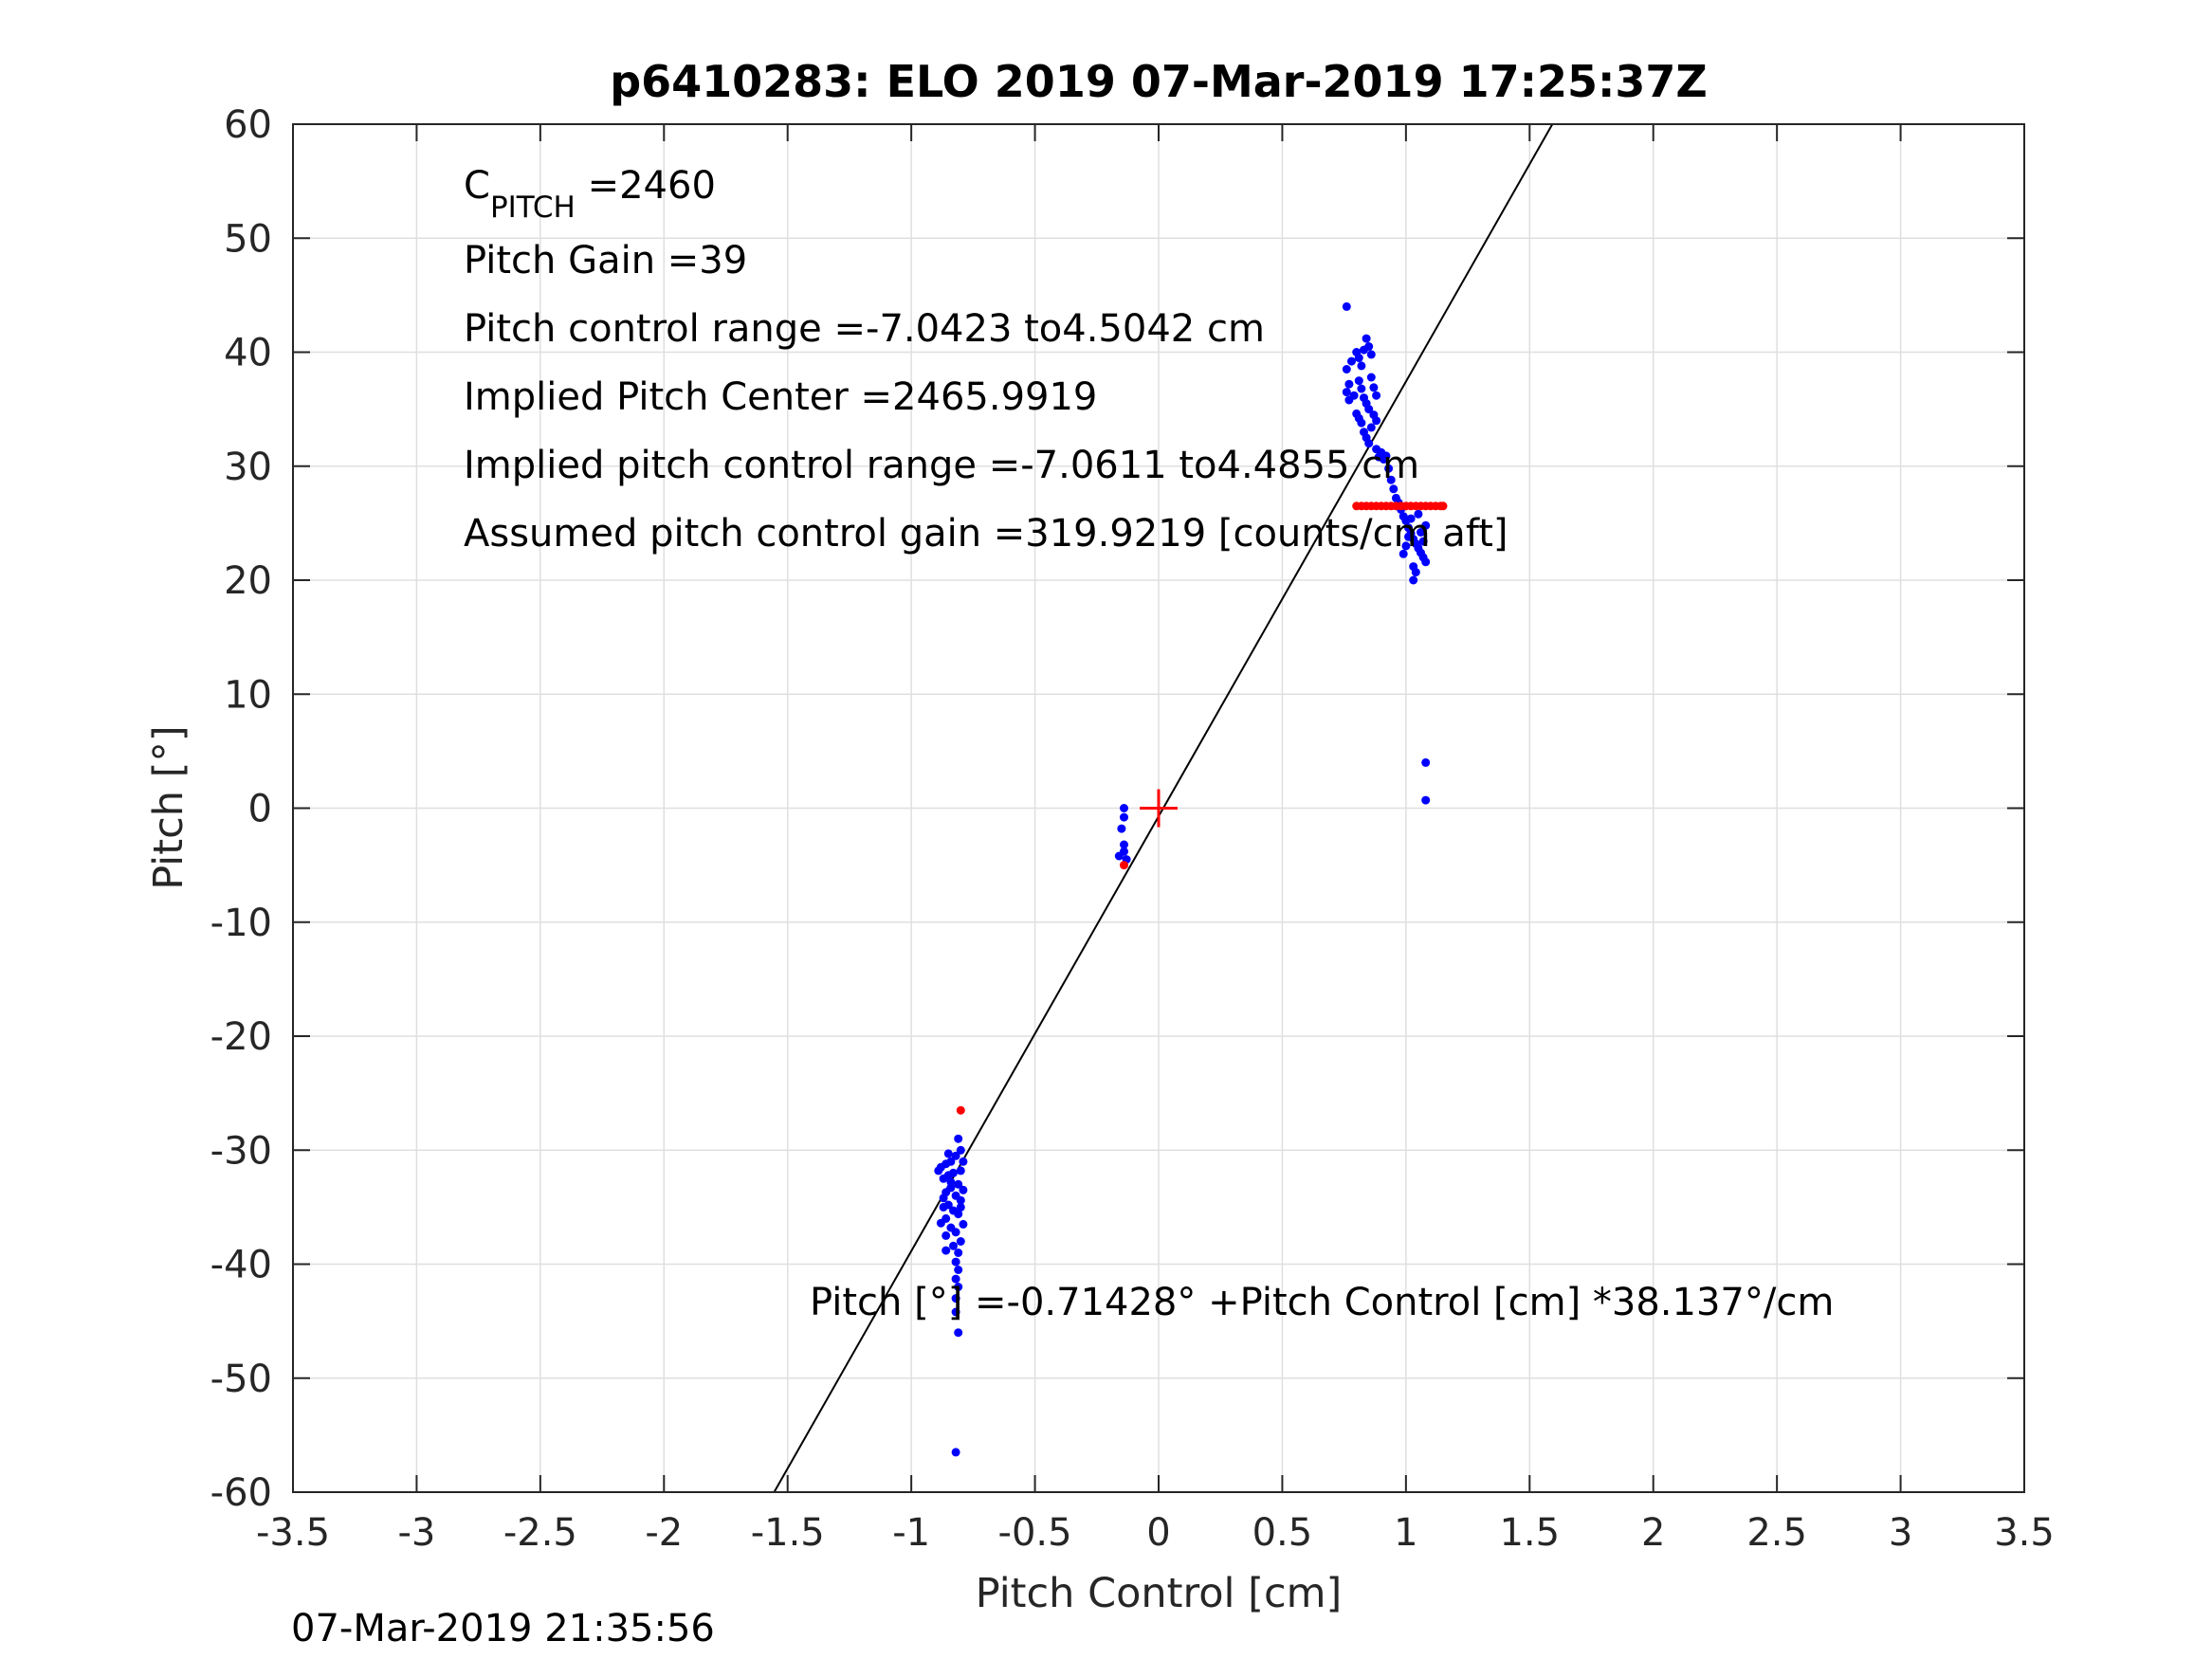 The height and width of the screenshot is (1659, 2212). I want to click on x-axis-label: Pitch Control [cm], so click(1159, 1593).